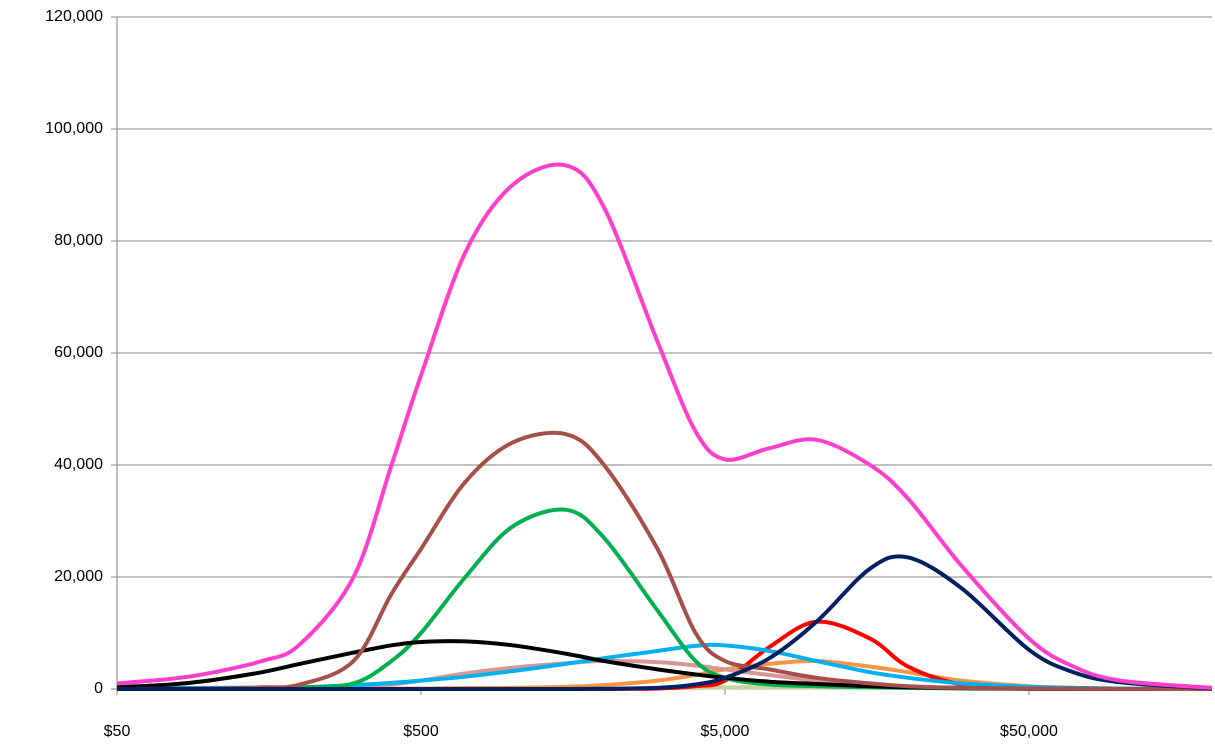  I want to click on y-tick-label: 100,000, so click(74, 128).